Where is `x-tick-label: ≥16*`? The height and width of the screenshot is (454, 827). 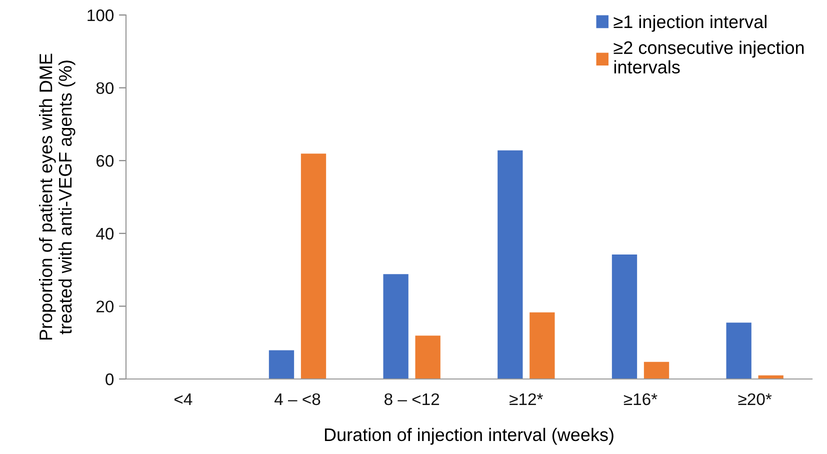 x-tick-label: ≥16* is located at coordinates (641, 399).